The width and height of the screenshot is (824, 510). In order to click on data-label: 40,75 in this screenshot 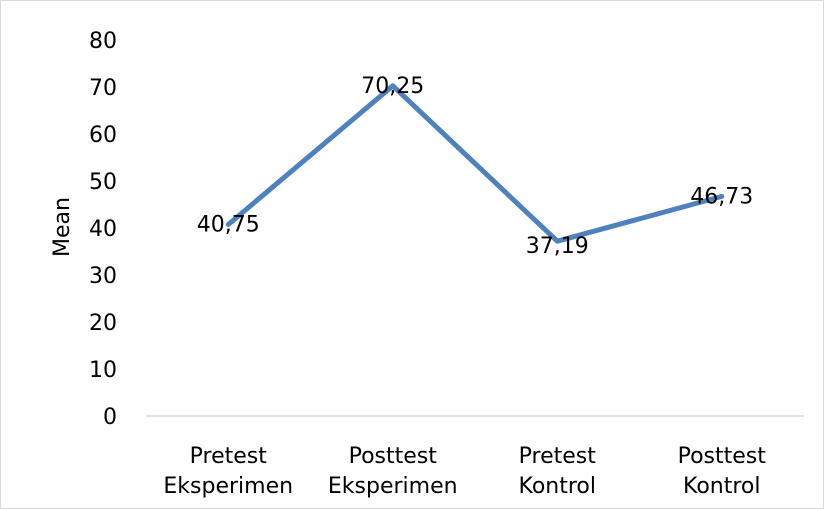, I will do `click(228, 224)`.